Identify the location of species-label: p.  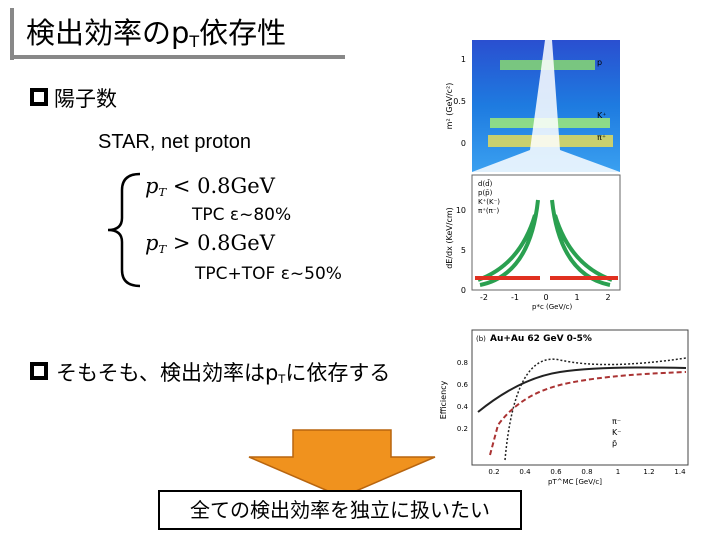
(599, 62).